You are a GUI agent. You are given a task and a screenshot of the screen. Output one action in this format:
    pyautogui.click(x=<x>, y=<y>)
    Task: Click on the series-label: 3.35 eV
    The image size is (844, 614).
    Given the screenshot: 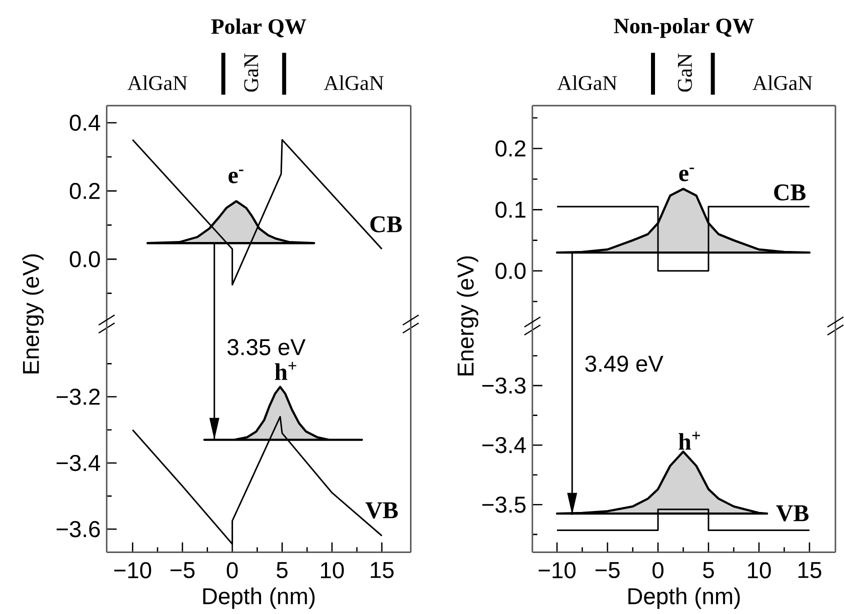 What is the action you would take?
    pyautogui.click(x=267, y=347)
    